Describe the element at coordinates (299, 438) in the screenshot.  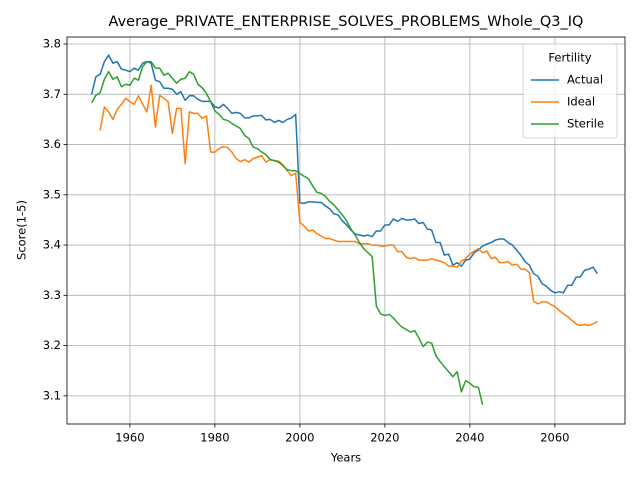
I see `x-tick-label: 2000` at that location.